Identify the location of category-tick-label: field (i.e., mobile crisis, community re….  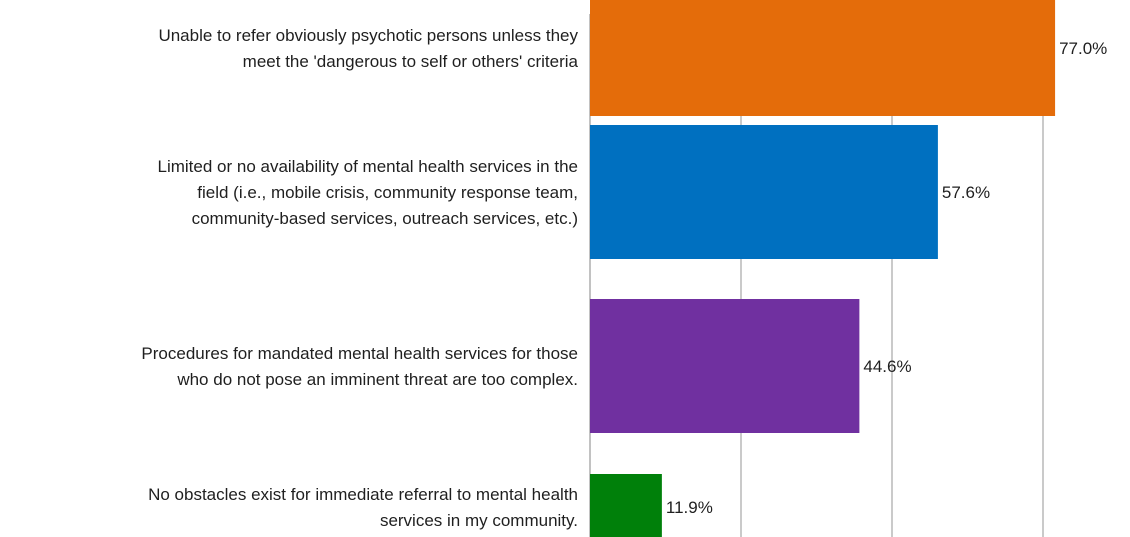
(387, 192).